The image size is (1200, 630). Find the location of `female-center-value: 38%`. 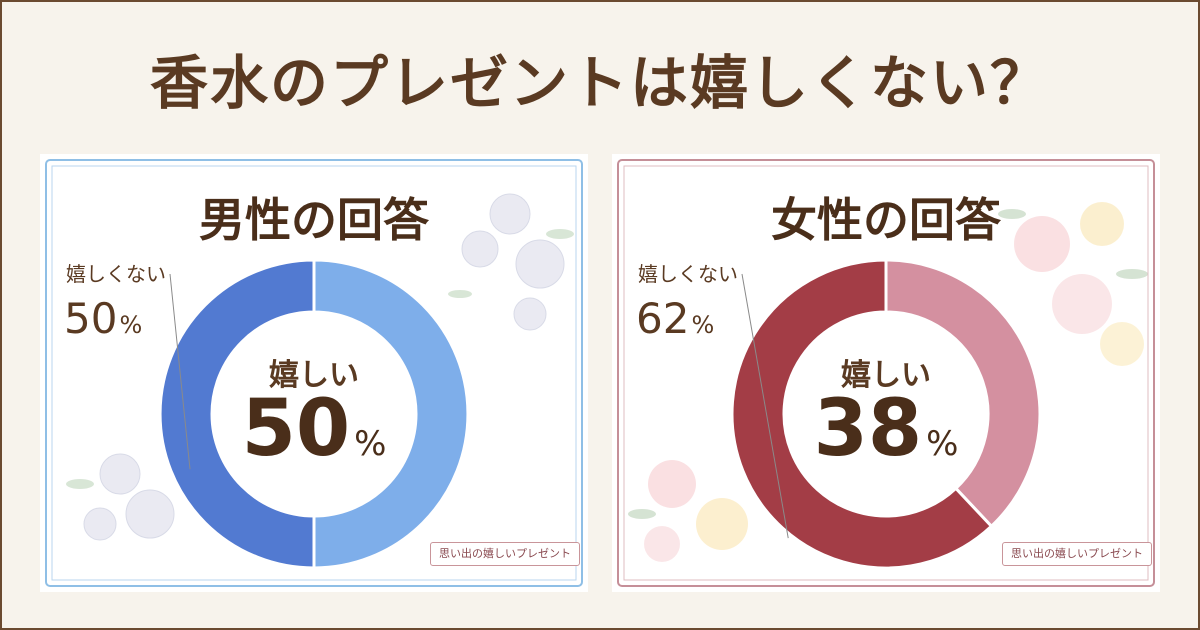

female-center-value: 38% is located at coordinates (886, 429).